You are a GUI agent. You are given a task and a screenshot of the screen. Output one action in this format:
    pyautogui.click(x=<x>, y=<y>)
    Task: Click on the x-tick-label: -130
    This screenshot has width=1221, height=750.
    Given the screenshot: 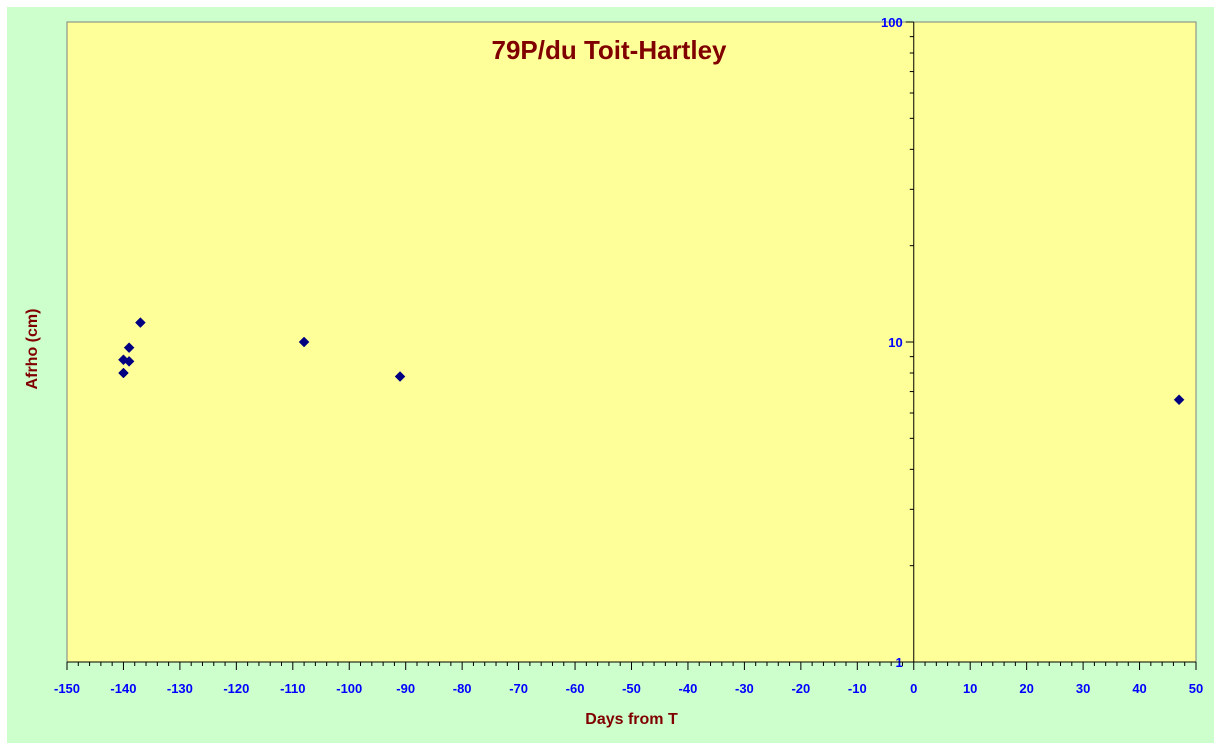 What is the action you would take?
    pyautogui.click(x=180, y=688)
    